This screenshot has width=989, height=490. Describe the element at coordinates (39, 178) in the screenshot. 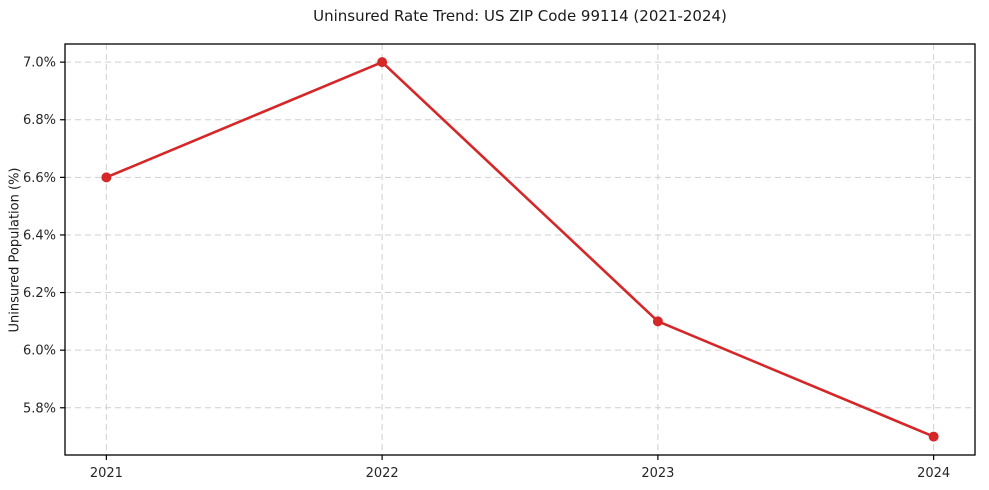

I see `y-tick-label: 6.6%` at that location.